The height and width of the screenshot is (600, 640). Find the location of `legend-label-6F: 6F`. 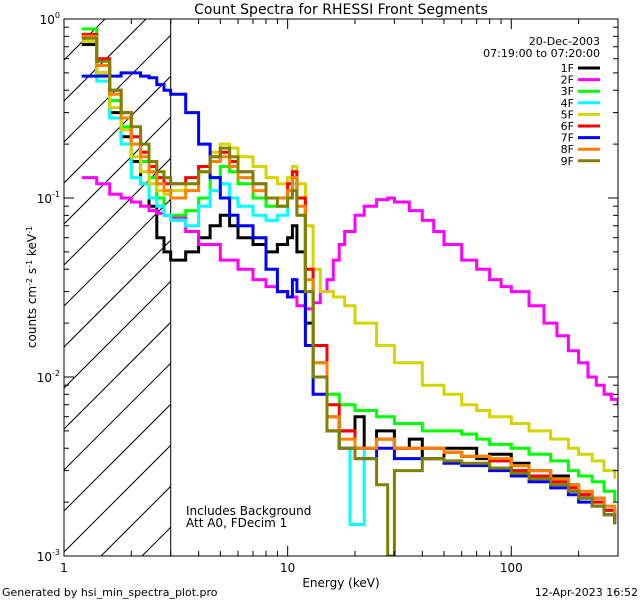

legend-label-6F: 6F is located at coordinates (567, 126).